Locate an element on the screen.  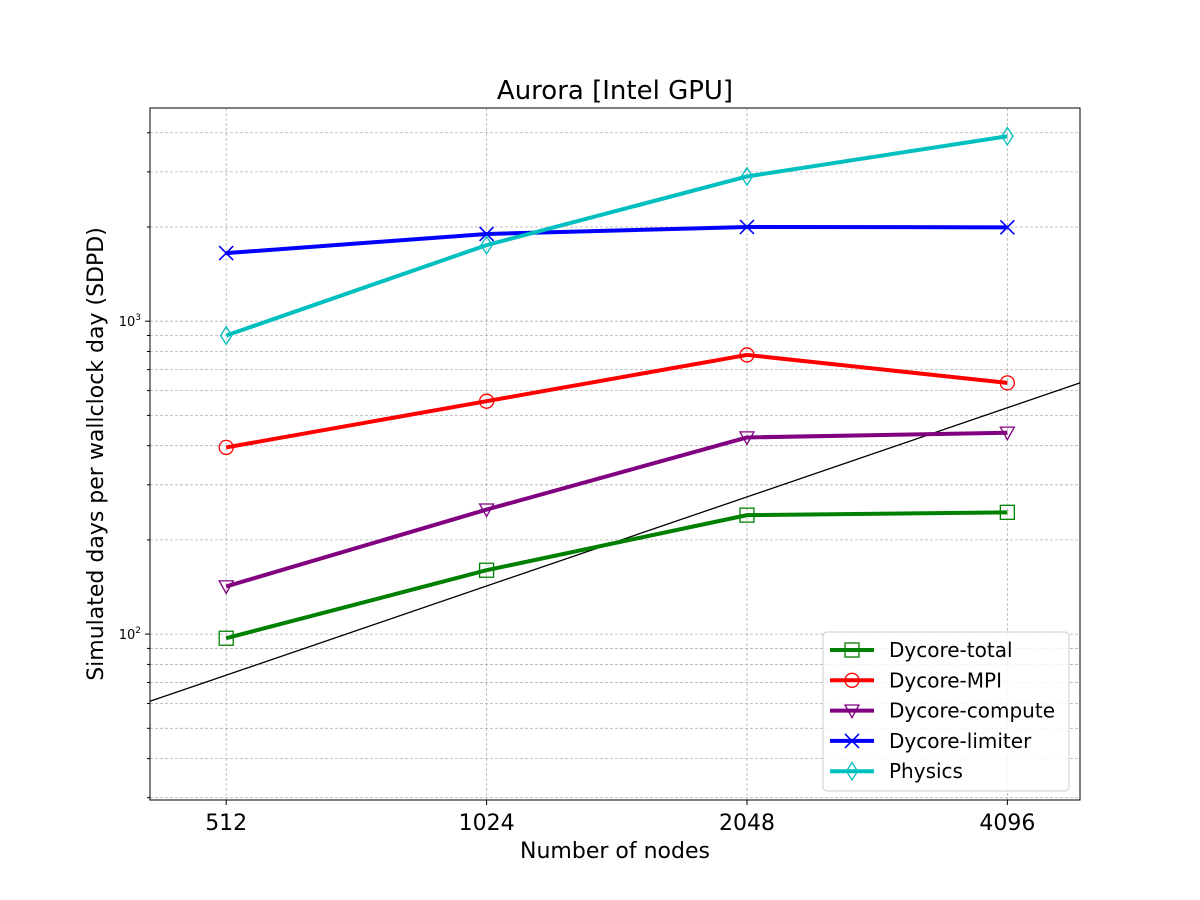
legend-item: Dycore-limiter is located at coordinates (931, 741).